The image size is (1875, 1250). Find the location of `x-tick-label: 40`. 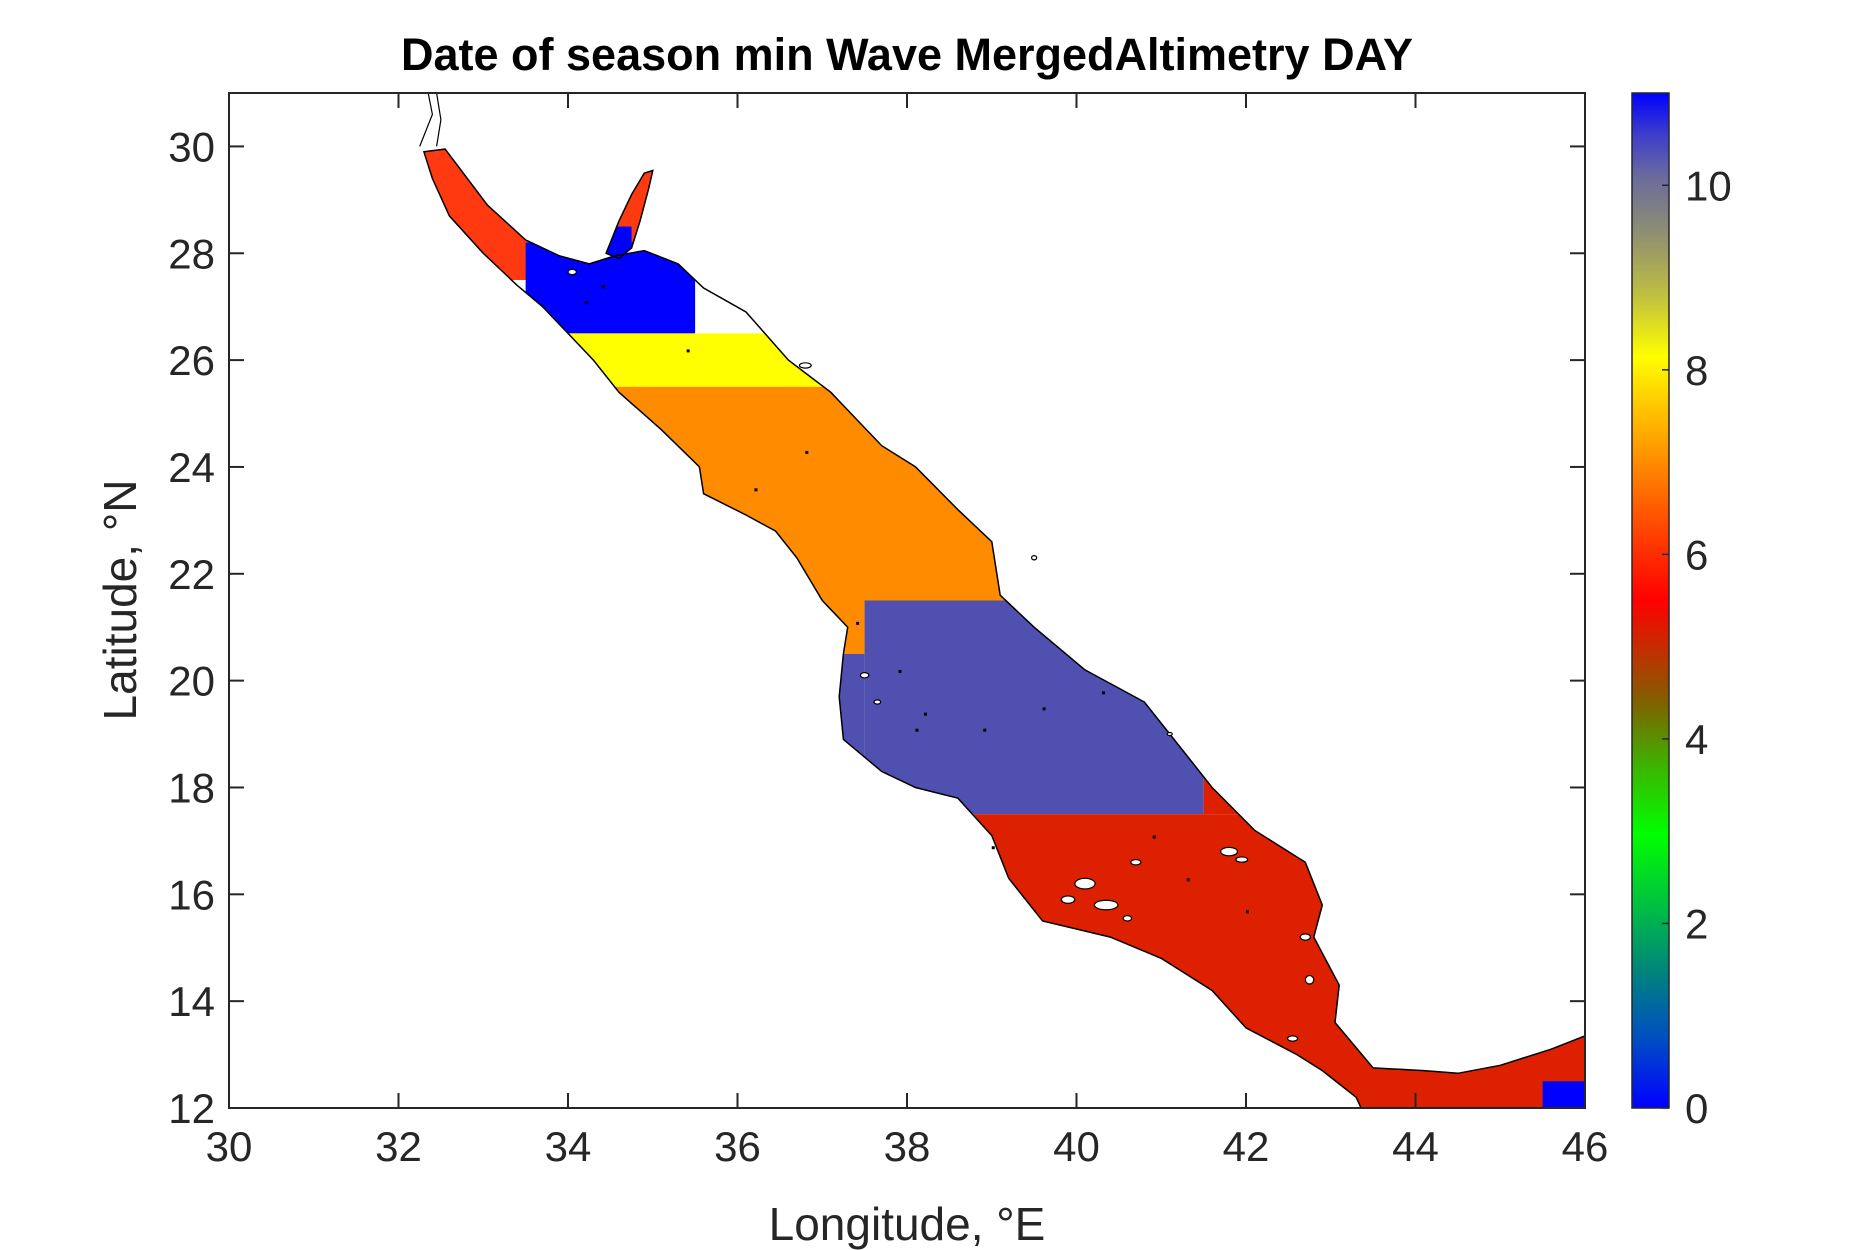

x-tick-label: 40 is located at coordinates (1076, 1146).